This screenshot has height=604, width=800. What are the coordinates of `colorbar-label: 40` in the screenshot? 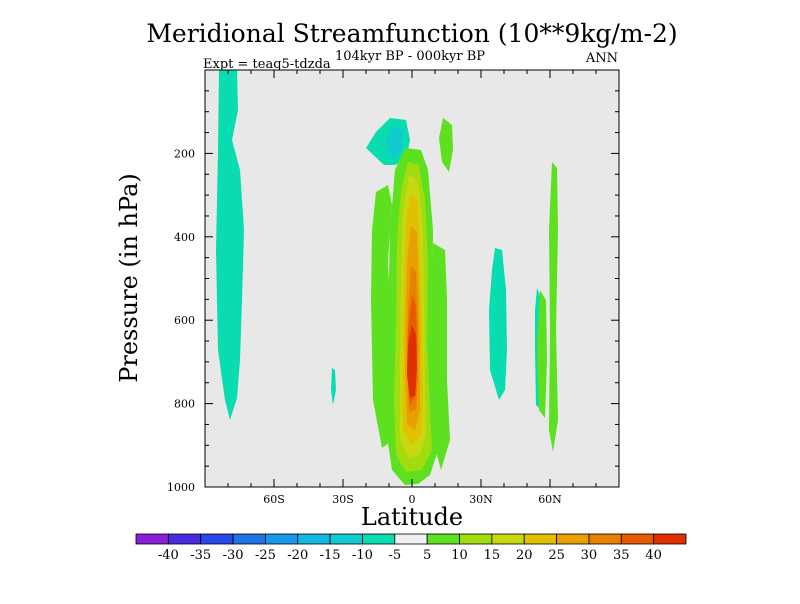 It's located at (653, 555).